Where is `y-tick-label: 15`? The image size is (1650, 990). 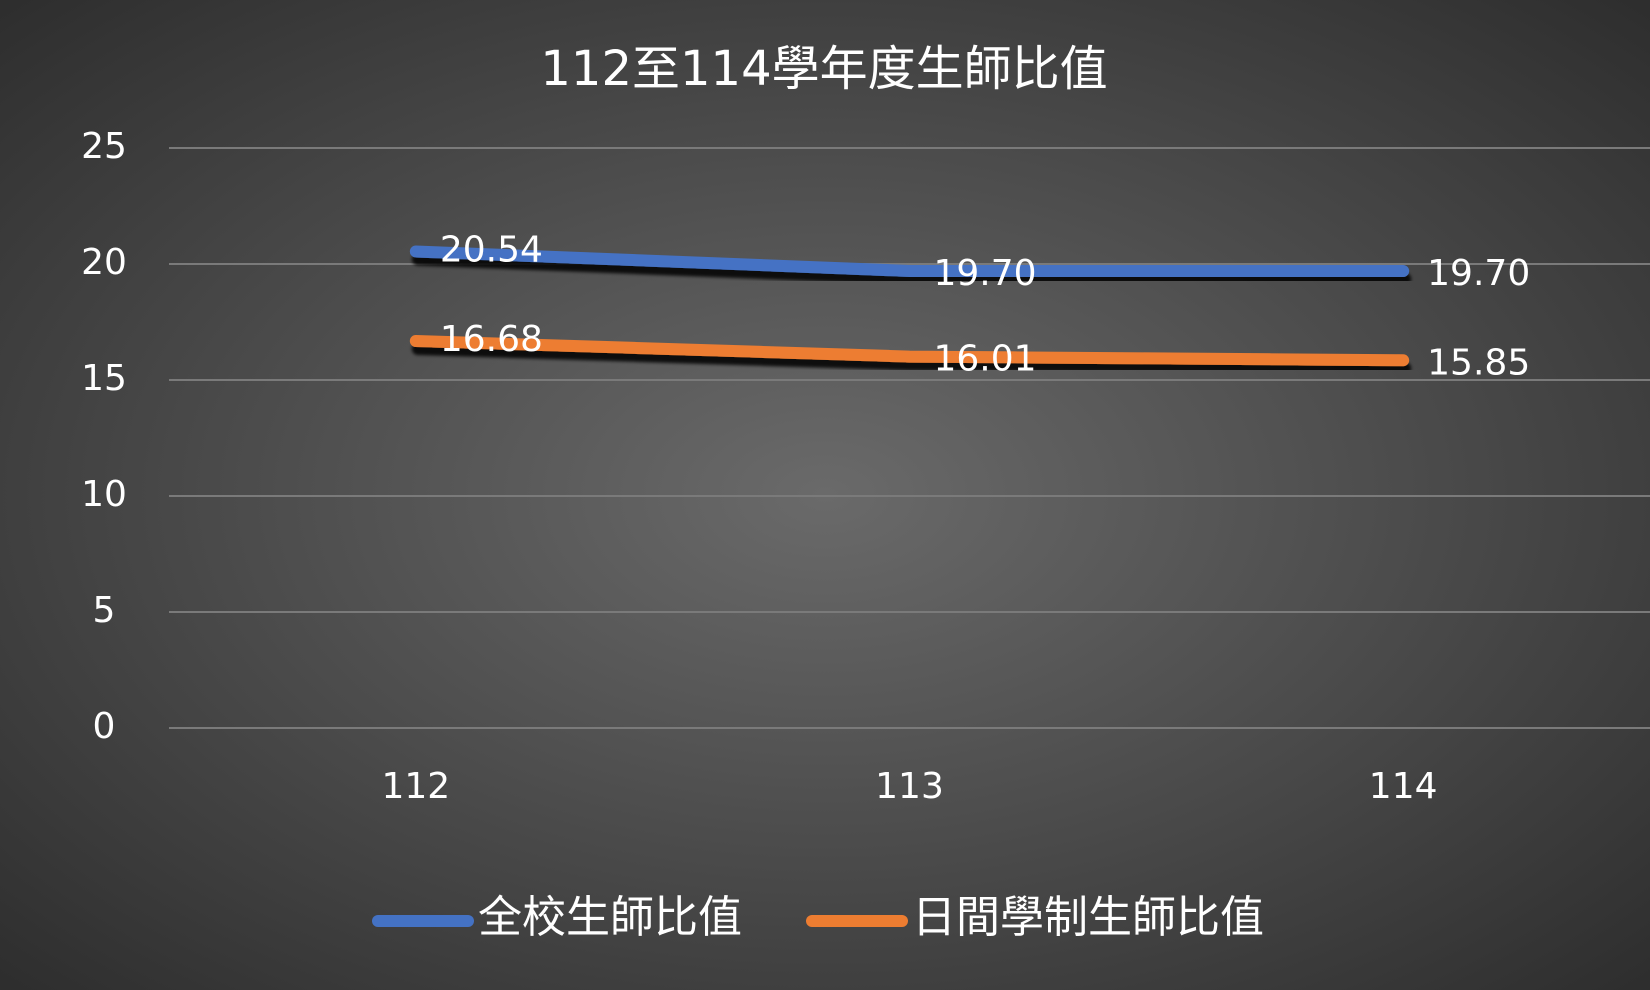
y-tick-label: 15 is located at coordinates (104, 378).